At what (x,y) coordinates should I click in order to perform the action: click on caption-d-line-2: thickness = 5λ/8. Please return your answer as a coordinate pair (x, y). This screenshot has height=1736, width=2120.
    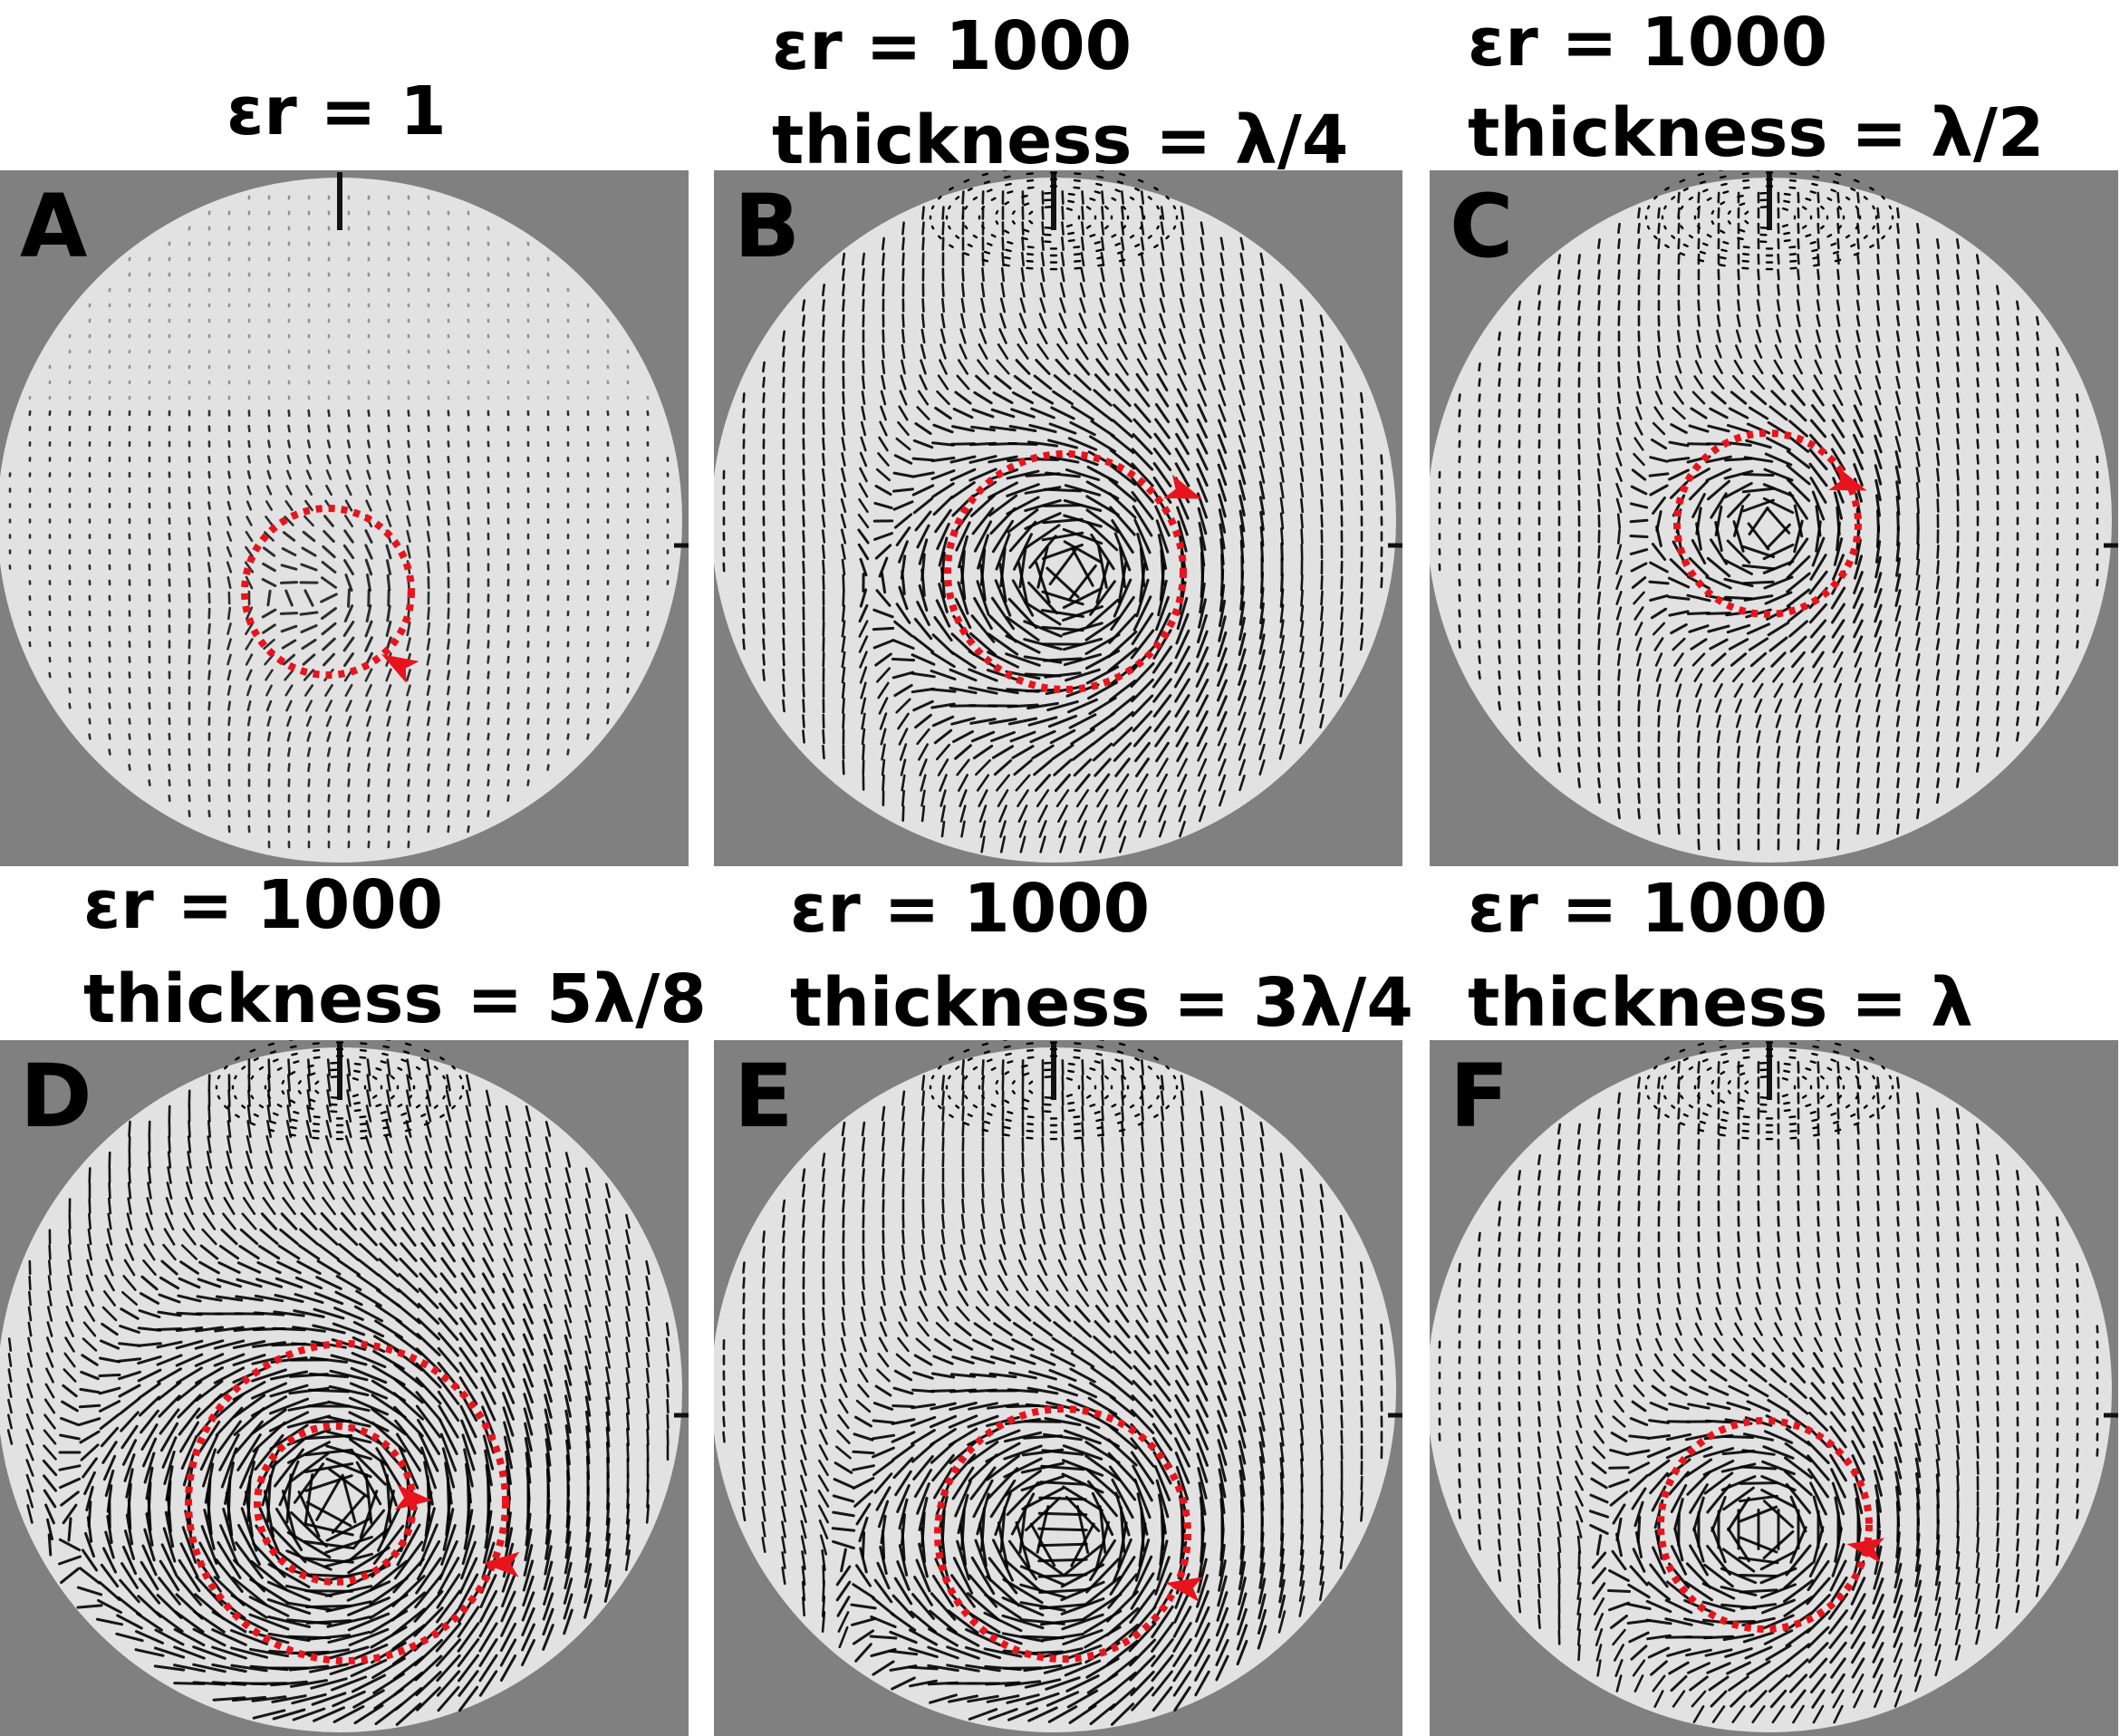
    Looking at the image, I should click on (395, 999).